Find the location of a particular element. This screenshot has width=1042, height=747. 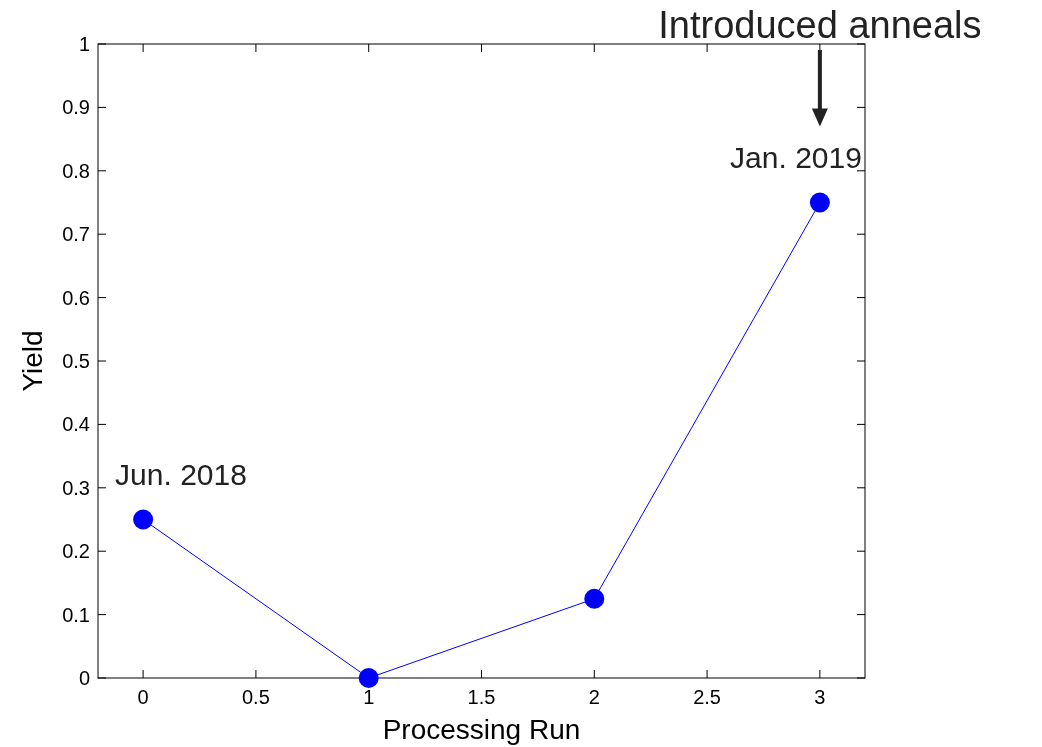

x-tick-label: 3 is located at coordinates (820, 697).